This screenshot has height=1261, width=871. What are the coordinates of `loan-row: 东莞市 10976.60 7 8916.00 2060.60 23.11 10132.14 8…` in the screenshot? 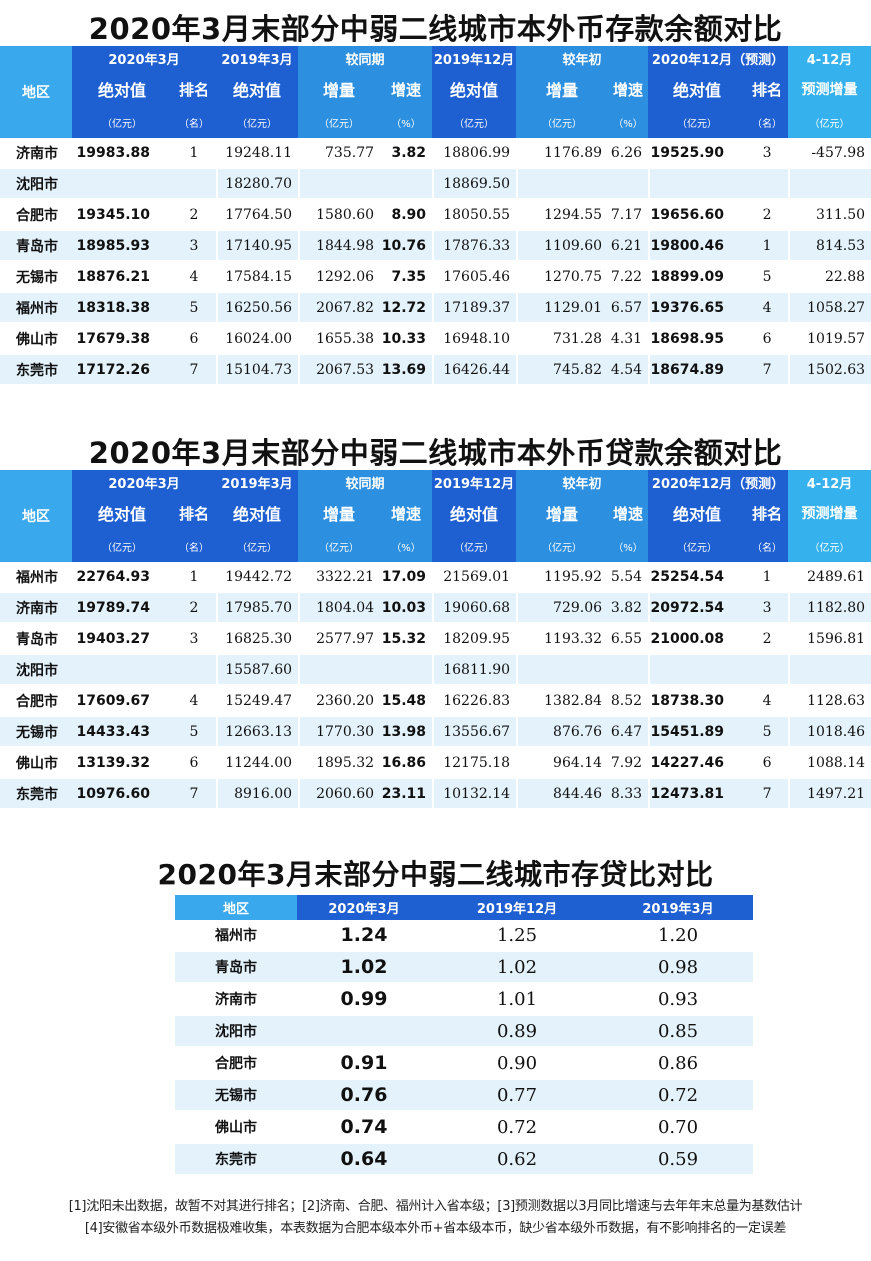 It's located at (435, 794).